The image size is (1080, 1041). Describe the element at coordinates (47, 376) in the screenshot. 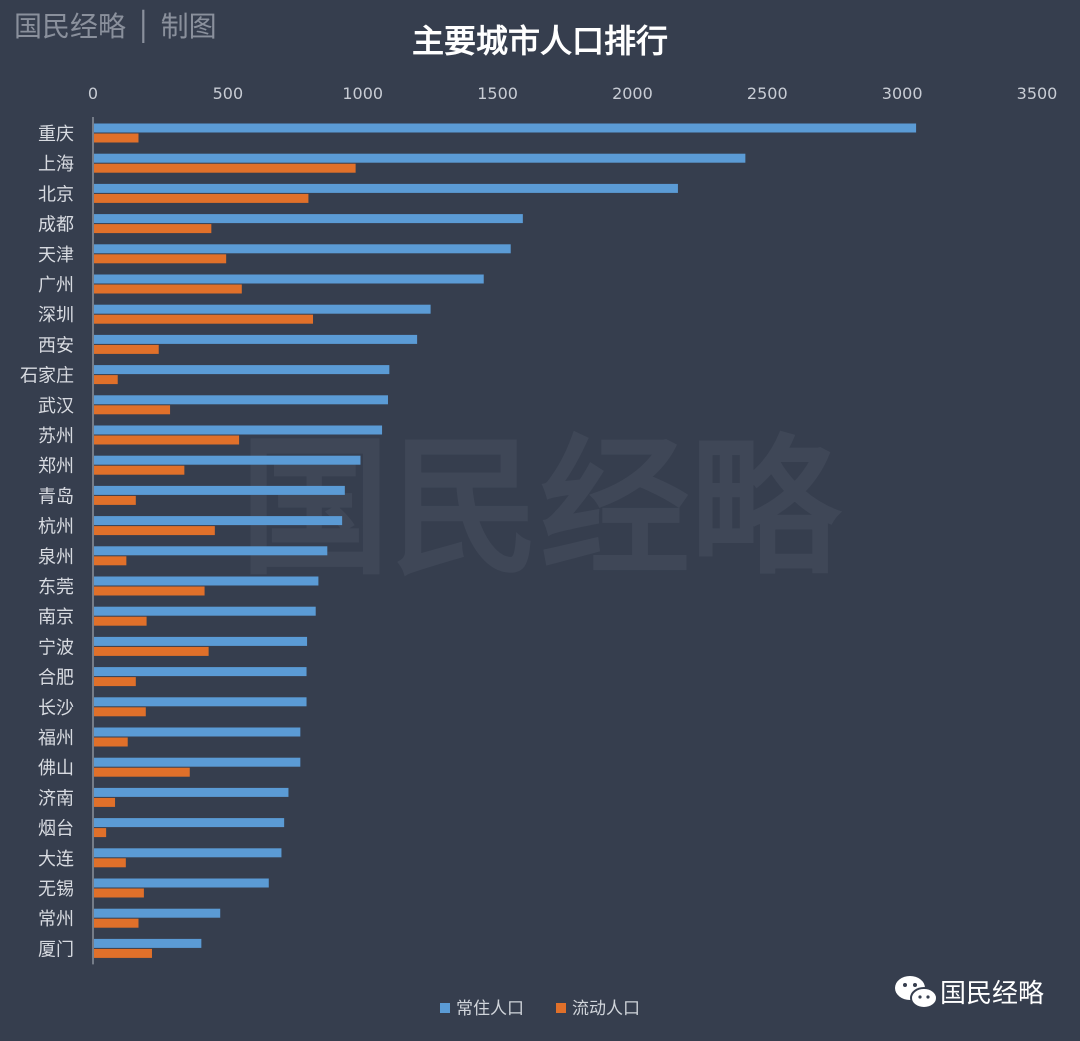

I see `category-label: 石家庄` at that location.